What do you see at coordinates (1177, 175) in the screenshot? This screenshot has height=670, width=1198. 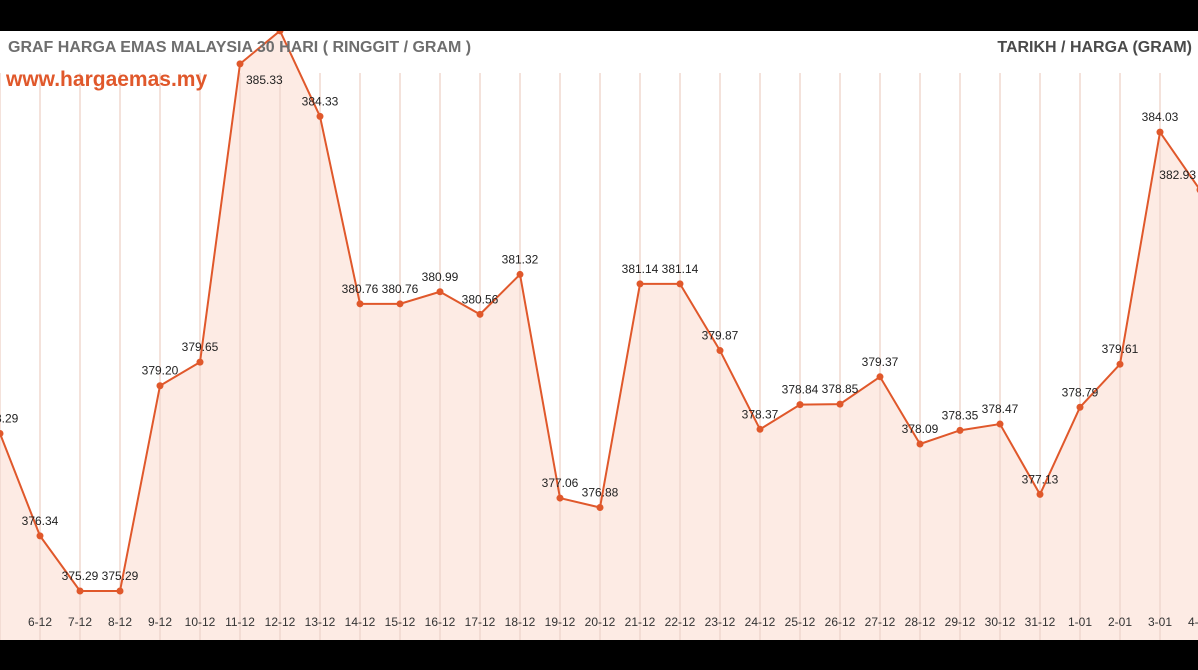 I see `data-label: 382.93` at bounding box center [1177, 175].